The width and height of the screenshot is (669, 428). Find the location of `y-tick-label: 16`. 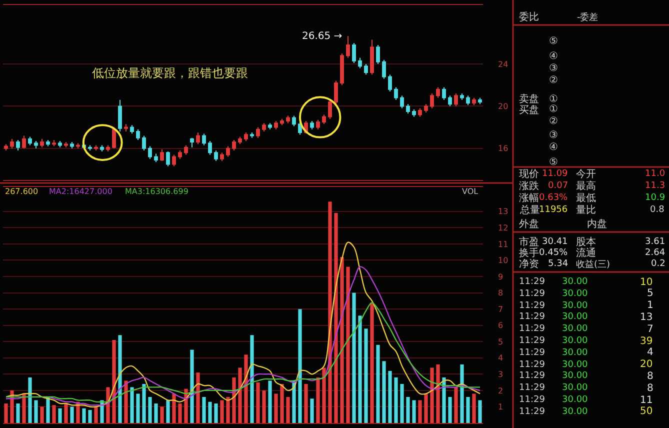

y-tick-label: 16 is located at coordinates (503, 149).